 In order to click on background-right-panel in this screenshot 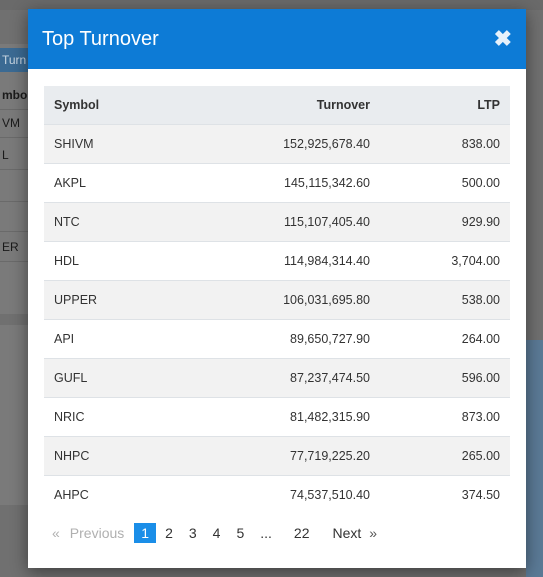, I will do `click(534, 458)`.